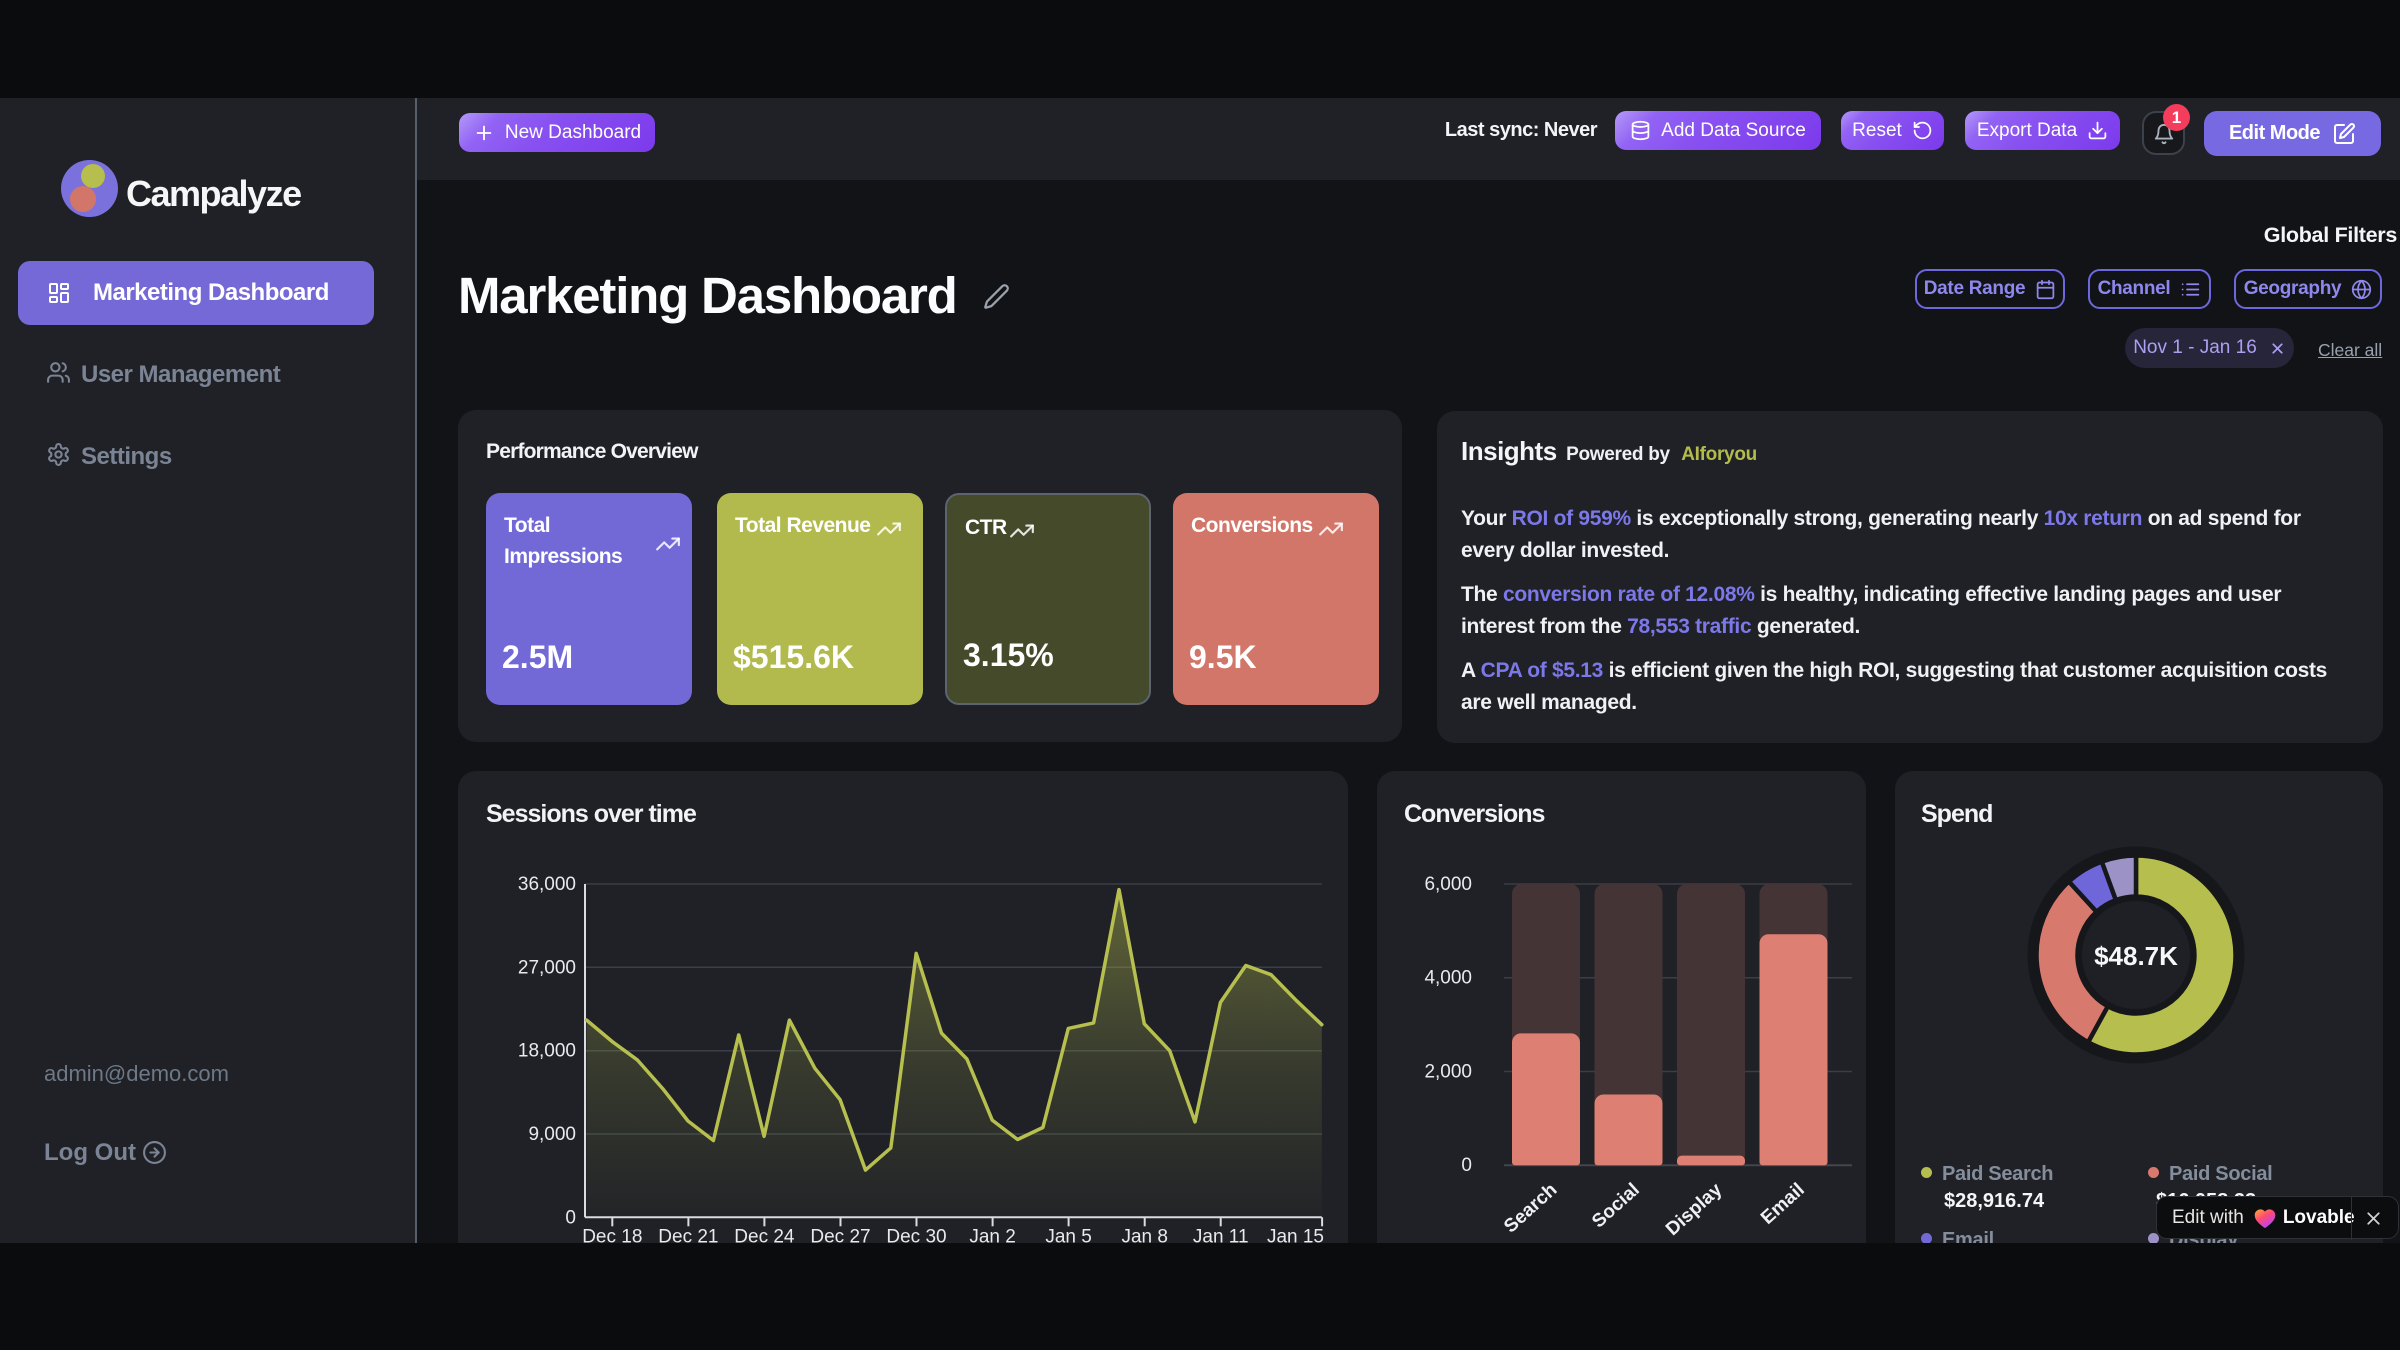 This screenshot has width=2400, height=1350. What do you see at coordinates (764, 1234) in the screenshot?
I see `svg-text: Dec 24` at bounding box center [764, 1234].